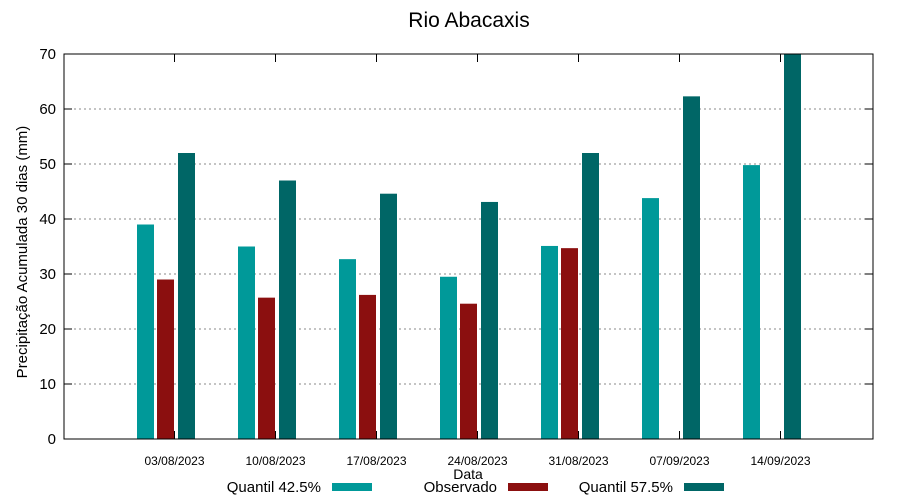 Image resolution: width=900 pixels, height=500 pixels. Describe the element at coordinates (47, 54) in the screenshot. I see `y-tick-label: 70` at that location.